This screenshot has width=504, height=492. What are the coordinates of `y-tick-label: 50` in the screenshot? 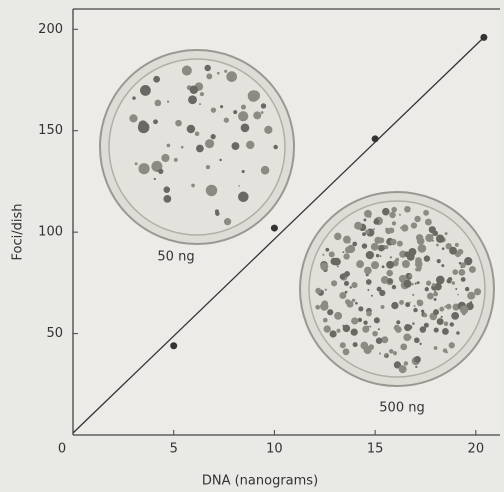 It's located at (54, 333).